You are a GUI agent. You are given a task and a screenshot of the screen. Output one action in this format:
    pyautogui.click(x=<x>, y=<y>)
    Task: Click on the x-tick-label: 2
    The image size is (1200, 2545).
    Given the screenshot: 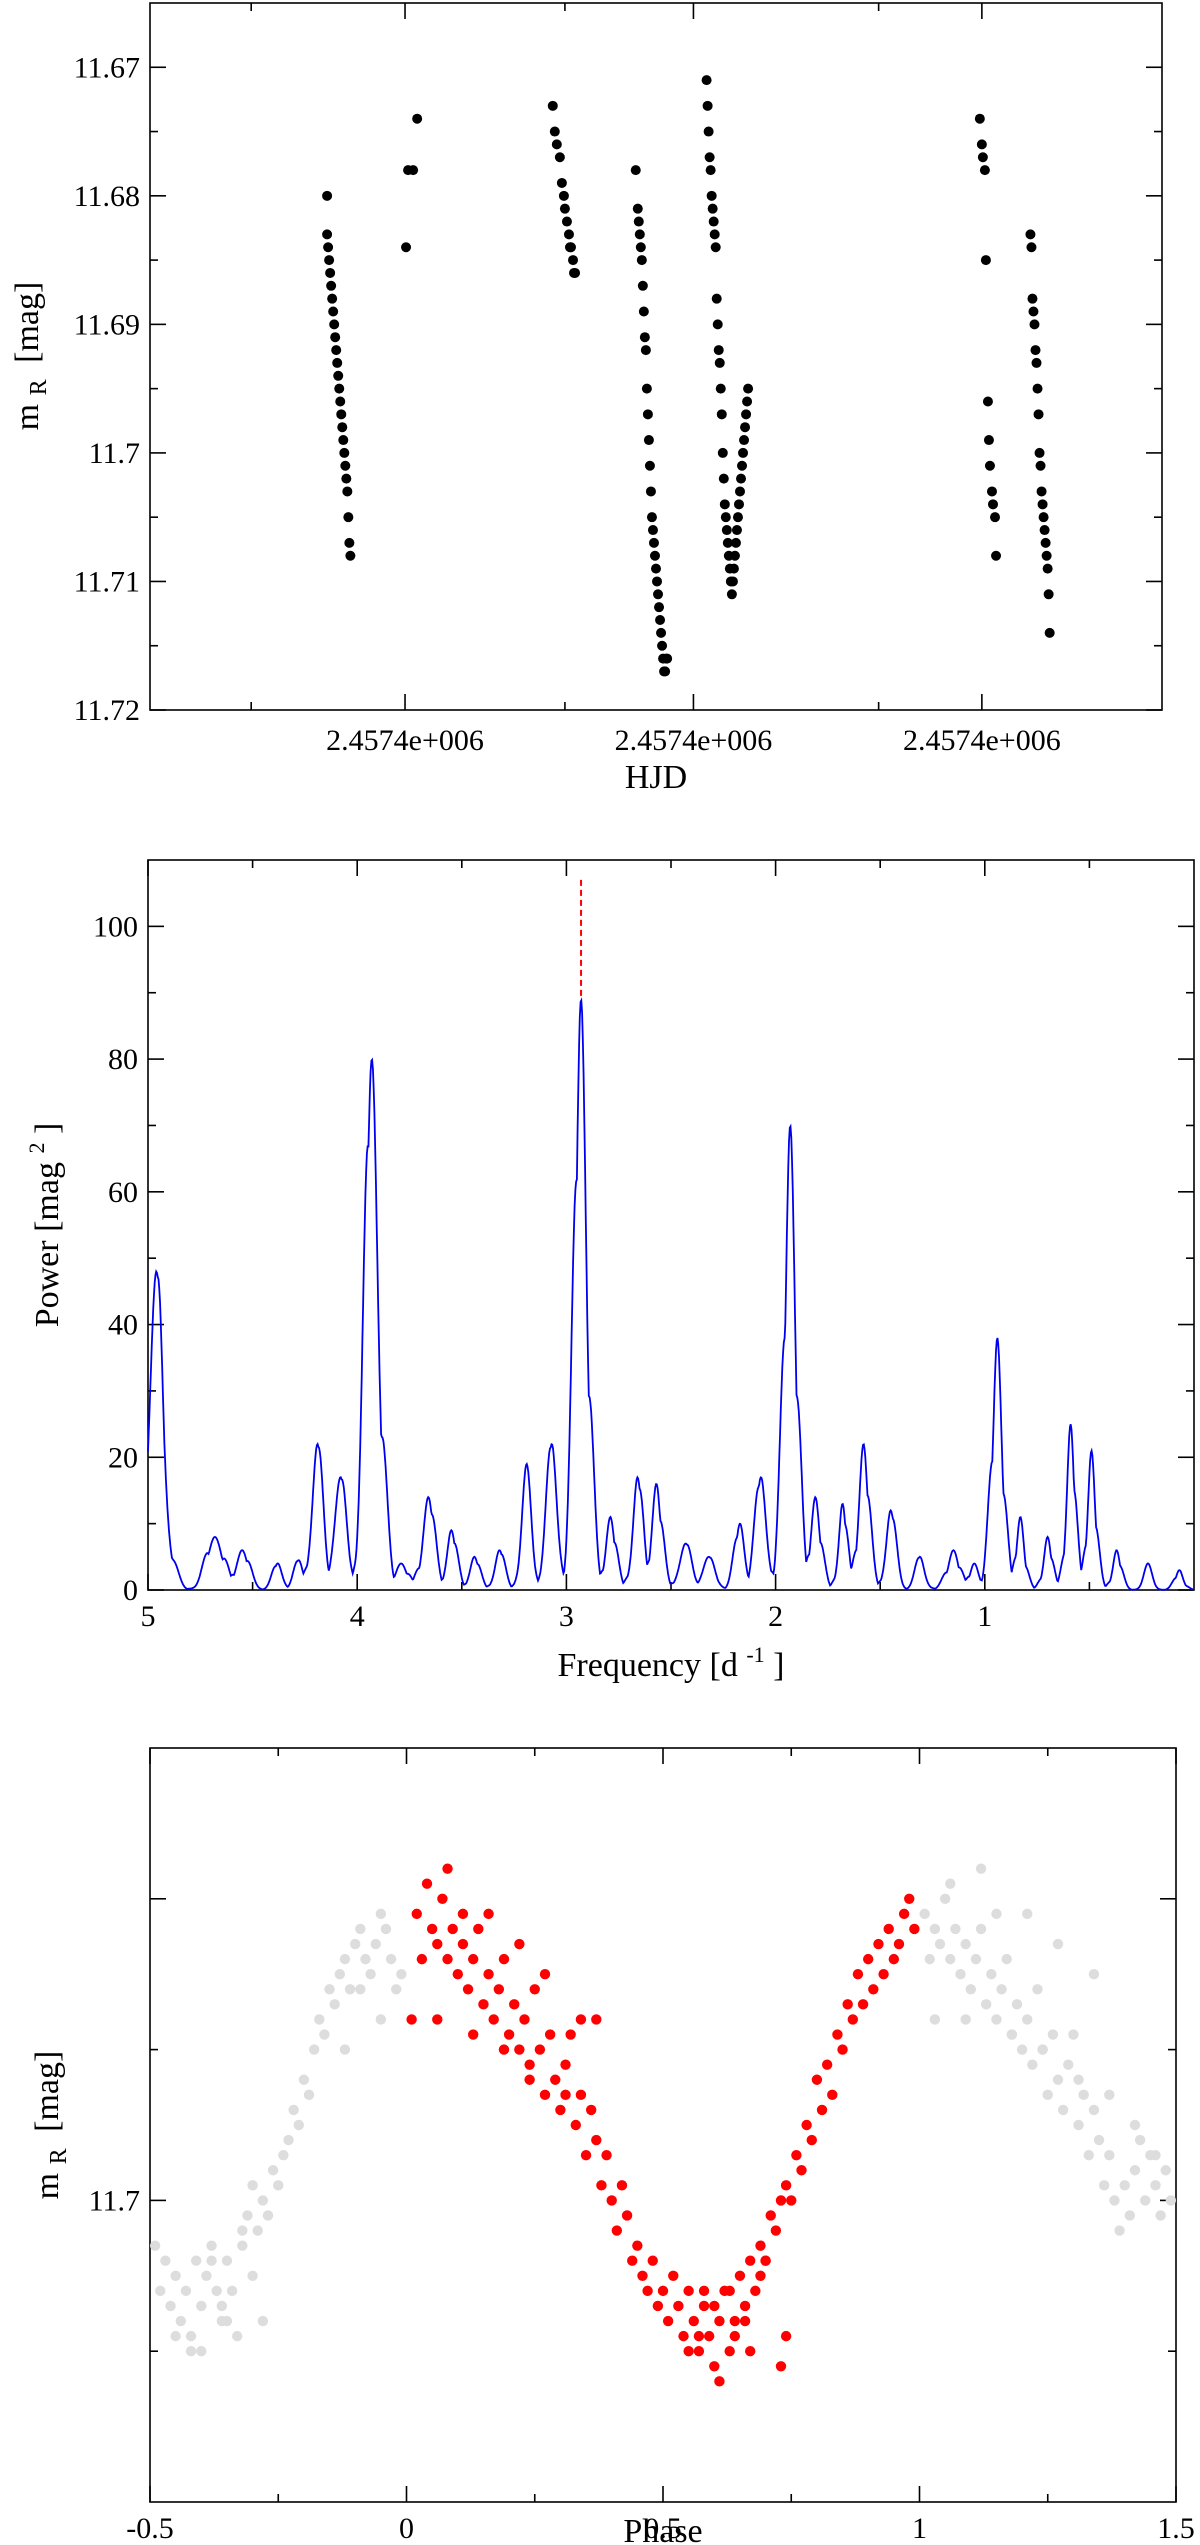 What is the action you would take?
    pyautogui.click(x=775, y=1616)
    